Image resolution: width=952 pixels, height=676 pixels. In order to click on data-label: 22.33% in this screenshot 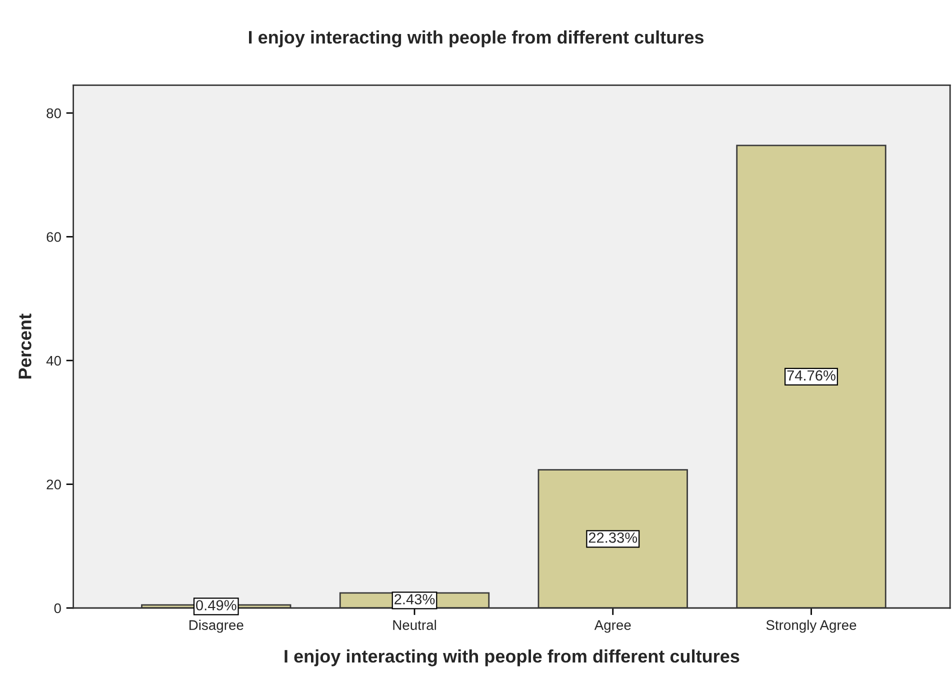, I will do `click(613, 537)`.